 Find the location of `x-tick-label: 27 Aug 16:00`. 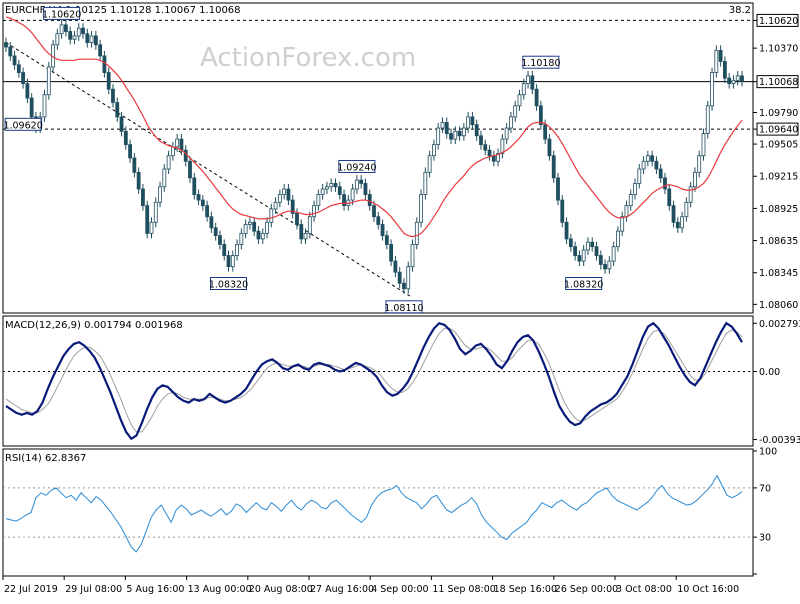

x-tick-label: 27 Aug 16:00 is located at coordinates (342, 589).